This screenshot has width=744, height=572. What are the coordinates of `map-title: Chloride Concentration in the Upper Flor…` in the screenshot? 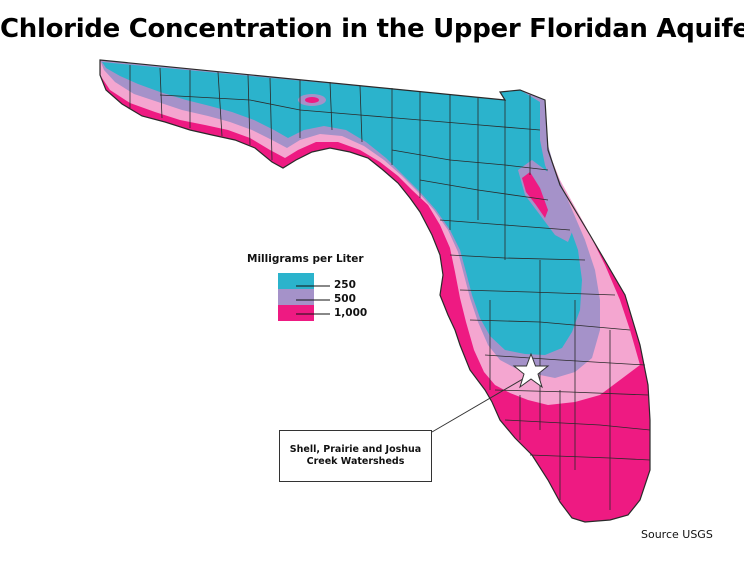 It's located at (372, 29).